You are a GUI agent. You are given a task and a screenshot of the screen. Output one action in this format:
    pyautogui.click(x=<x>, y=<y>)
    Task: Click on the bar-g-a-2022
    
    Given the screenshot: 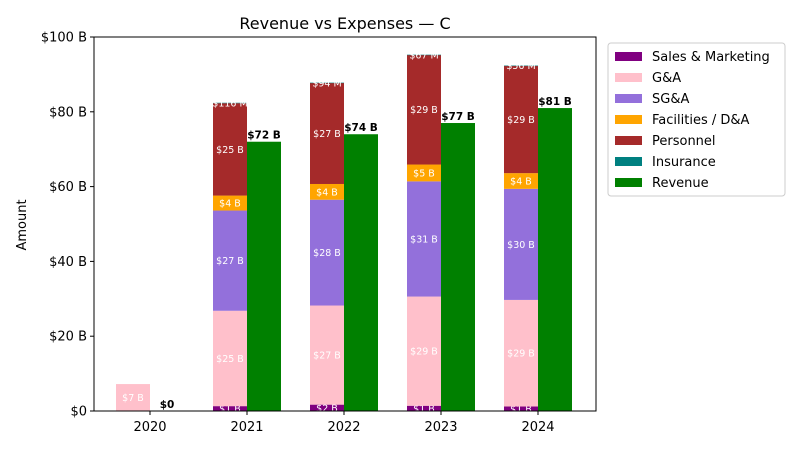 What is the action you would take?
    pyautogui.click(x=327, y=355)
    